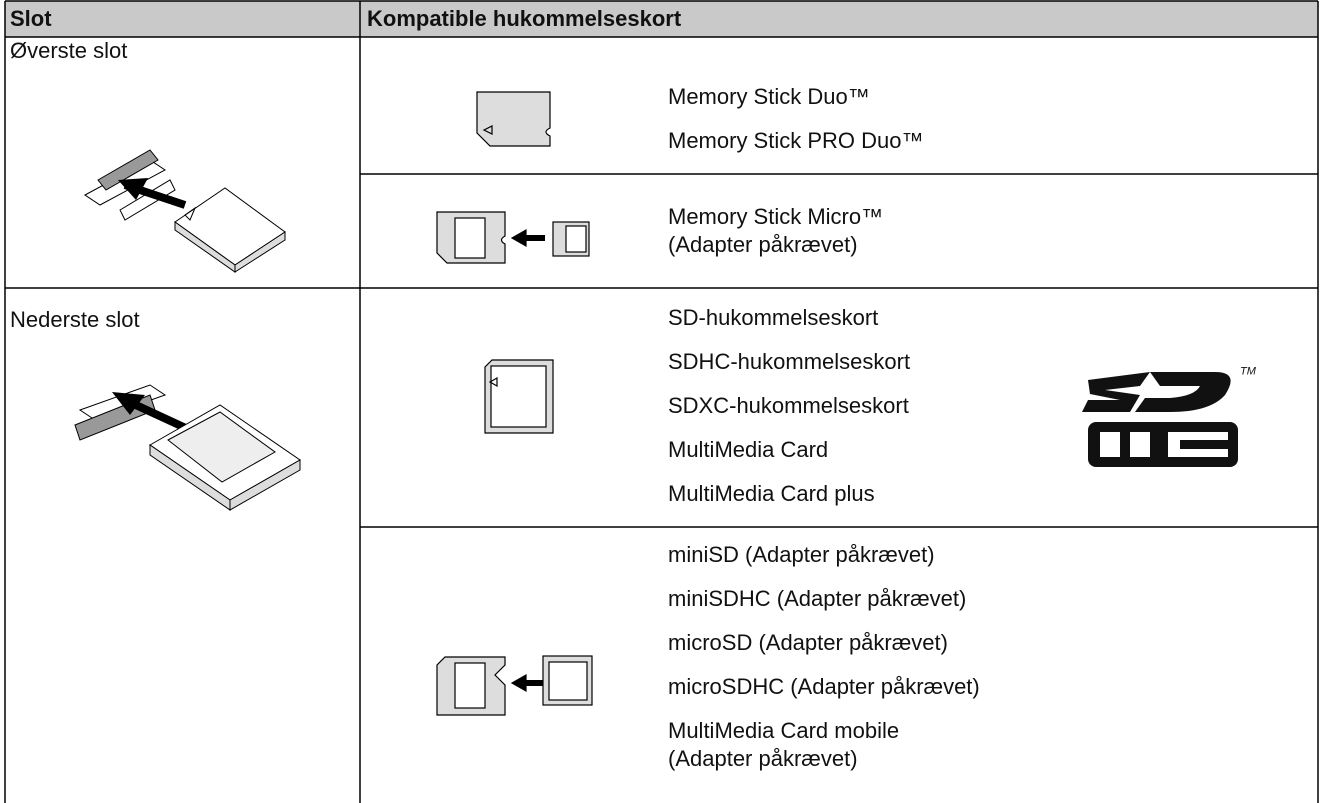 The height and width of the screenshot is (803, 1323). What do you see at coordinates (69, 50) in the screenshot?
I see `slot-label: Øverste slot` at bounding box center [69, 50].